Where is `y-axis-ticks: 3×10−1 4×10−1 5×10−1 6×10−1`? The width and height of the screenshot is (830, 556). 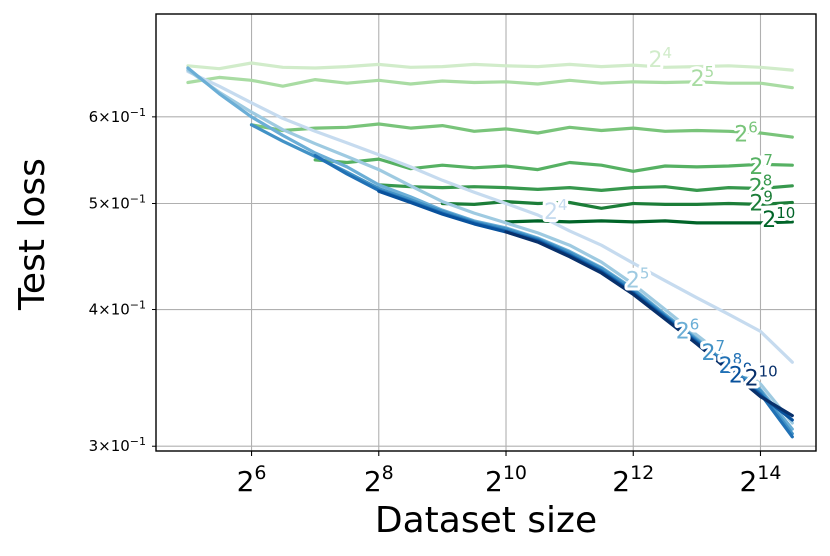
y-axis-ticks: 3×10−1 4×10−1 5×10−1 6×10−1 is located at coordinates (122, 280).